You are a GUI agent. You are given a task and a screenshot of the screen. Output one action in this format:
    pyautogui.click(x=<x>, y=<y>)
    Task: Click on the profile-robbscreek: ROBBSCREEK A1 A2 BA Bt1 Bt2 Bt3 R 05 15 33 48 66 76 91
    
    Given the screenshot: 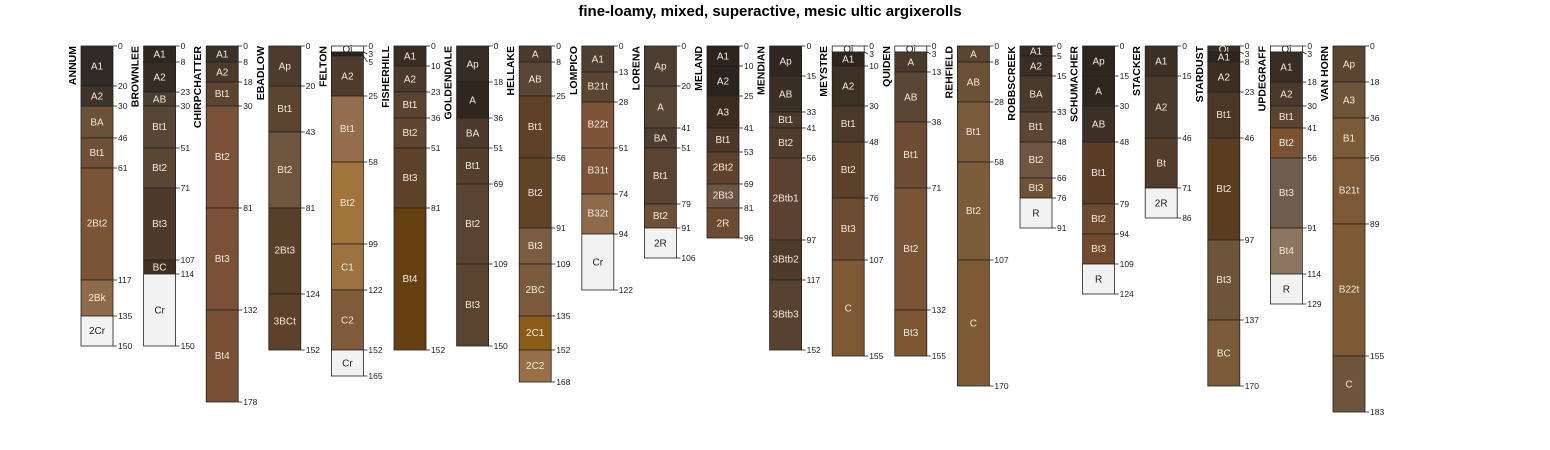 What is the action you would take?
    pyautogui.click(x=1036, y=137)
    